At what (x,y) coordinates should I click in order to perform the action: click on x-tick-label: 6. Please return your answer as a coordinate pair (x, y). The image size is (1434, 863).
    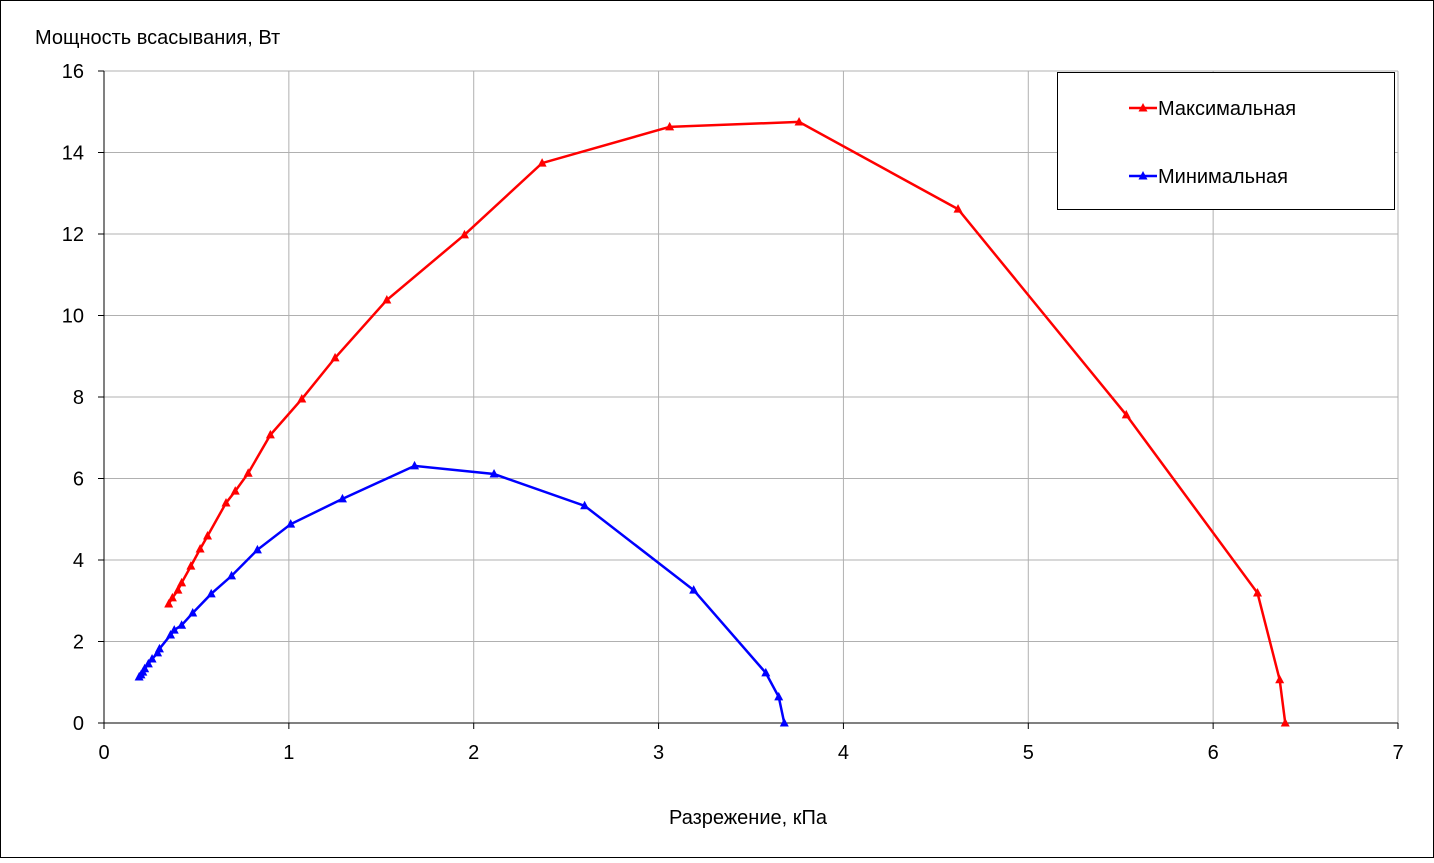
    Looking at the image, I should click on (1213, 753).